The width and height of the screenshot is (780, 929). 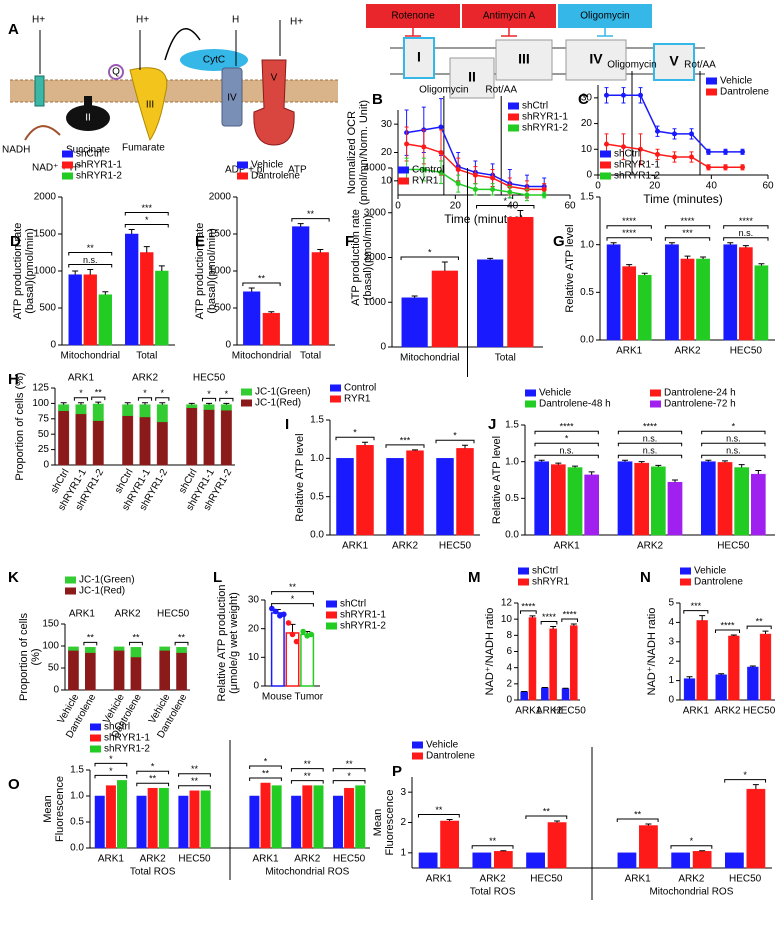 I want to click on y-tick-label: 10, so click(x=254, y=657).